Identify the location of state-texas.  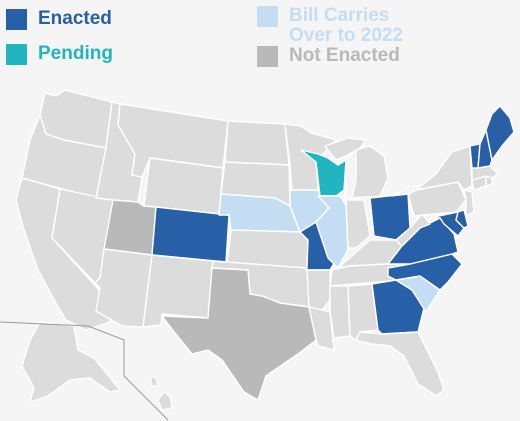
(239, 334).